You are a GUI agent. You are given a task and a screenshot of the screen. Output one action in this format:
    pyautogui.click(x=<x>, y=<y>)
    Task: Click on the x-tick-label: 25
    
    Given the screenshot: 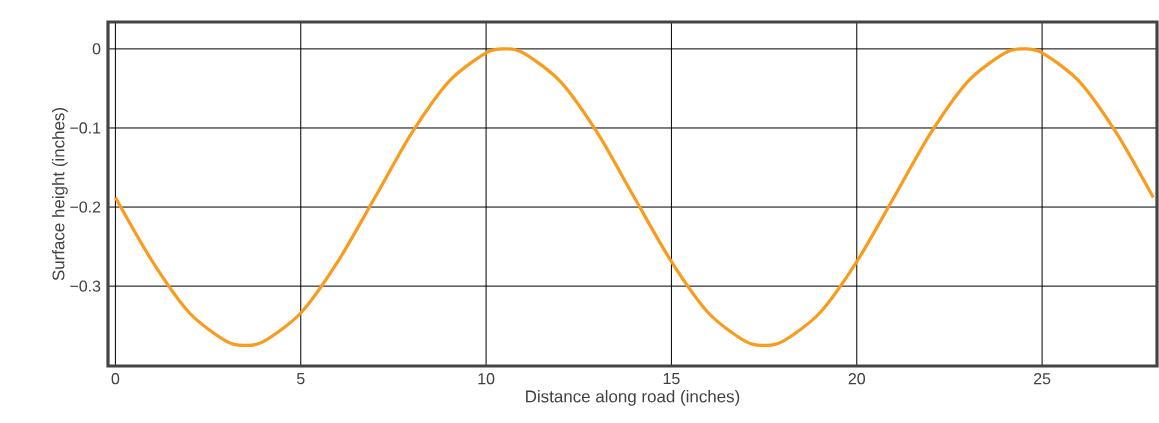 What is the action you would take?
    pyautogui.click(x=1042, y=379)
    